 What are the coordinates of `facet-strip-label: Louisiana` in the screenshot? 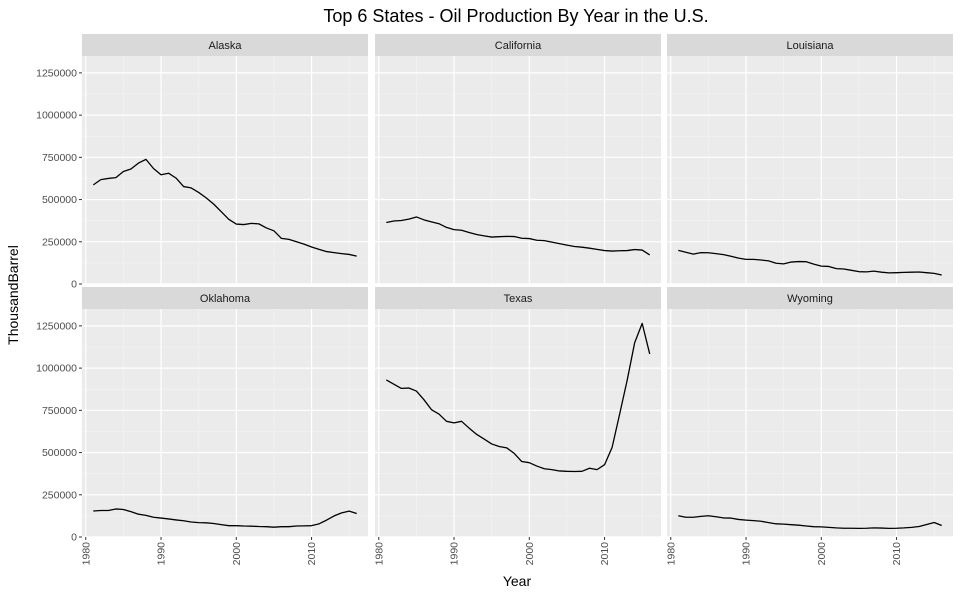 It's located at (810, 46).